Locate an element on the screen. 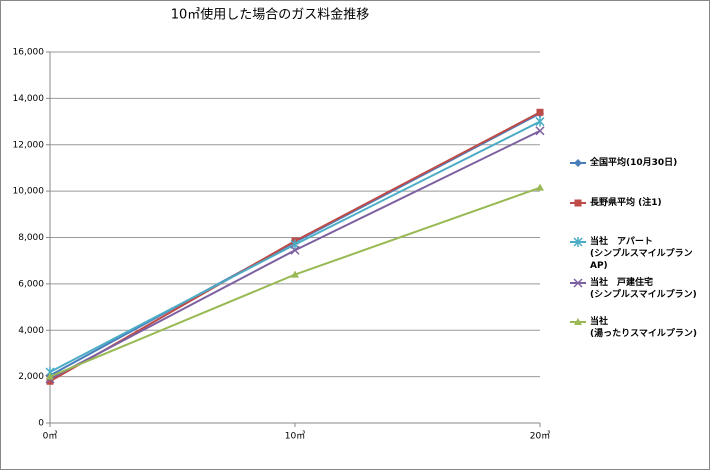 The height and width of the screenshot is (470, 710). legend-label: 当社 (湯ったりスマイルプラン) is located at coordinates (643, 328).